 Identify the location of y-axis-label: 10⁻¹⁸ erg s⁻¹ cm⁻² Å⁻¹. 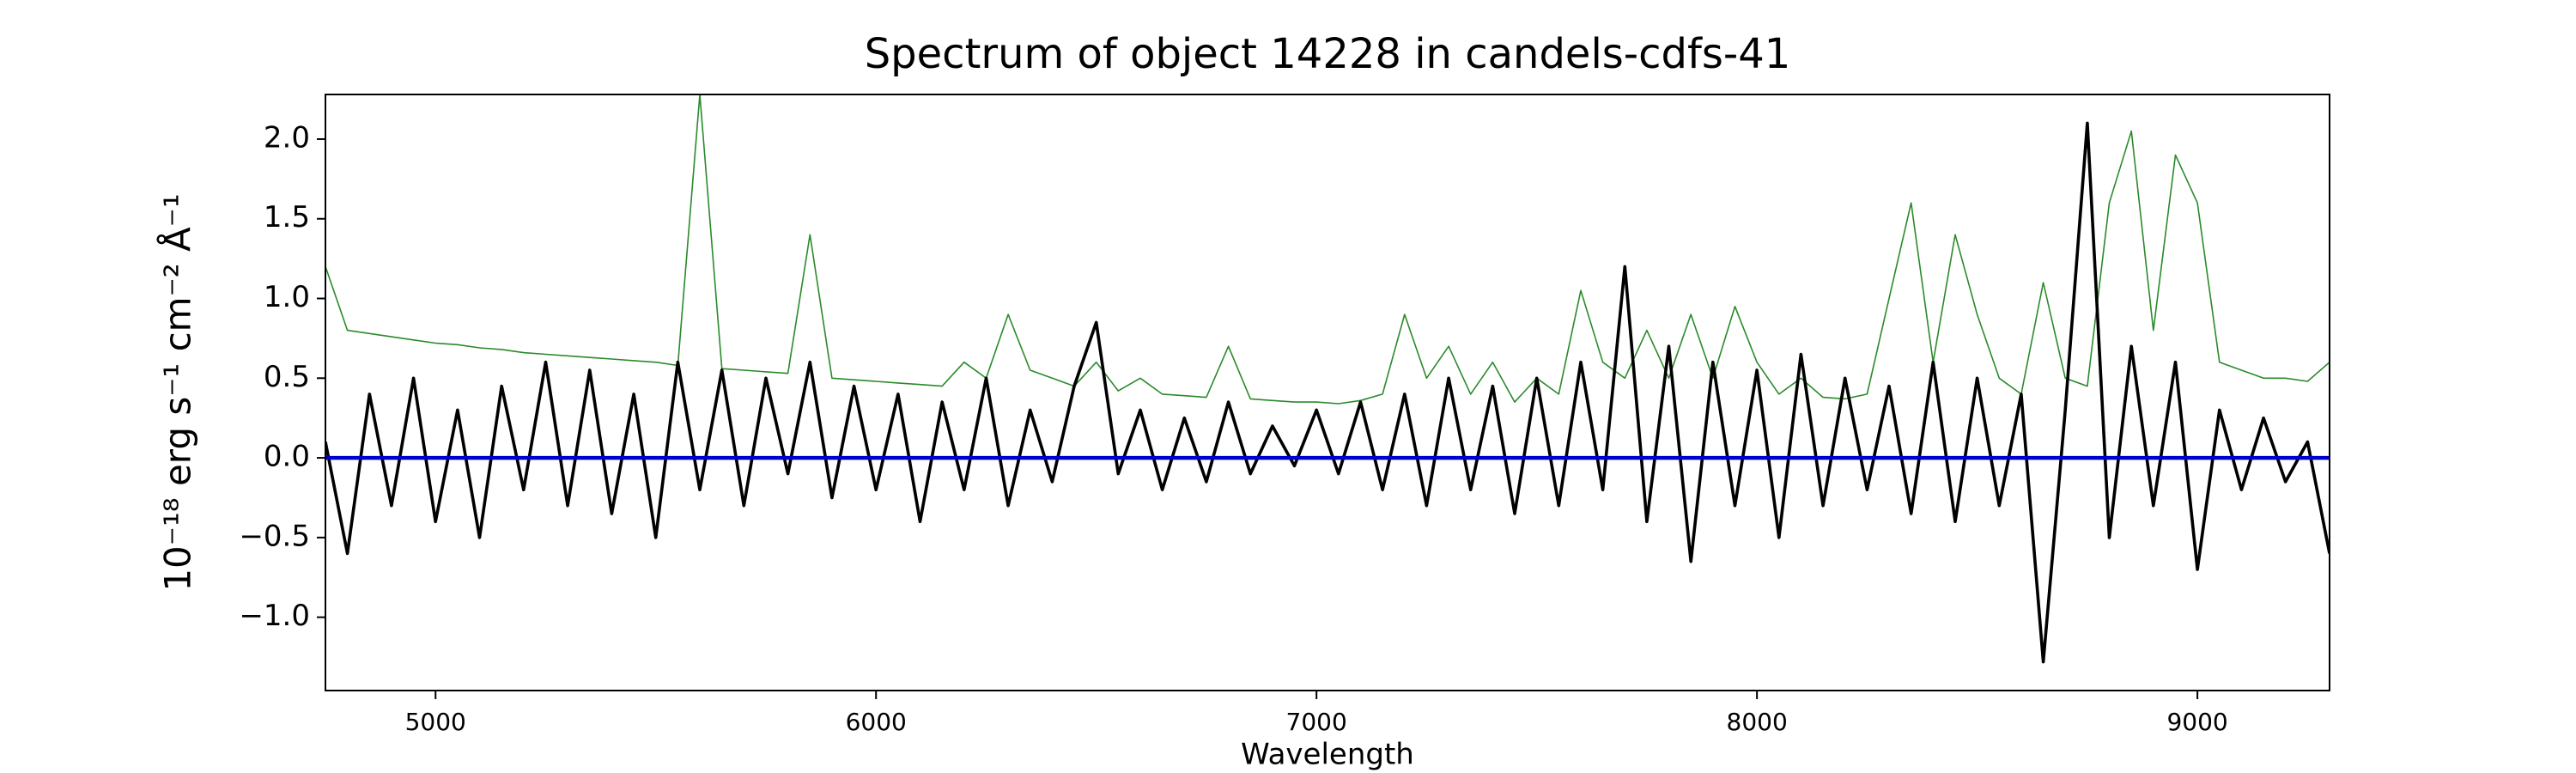
(177, 392).